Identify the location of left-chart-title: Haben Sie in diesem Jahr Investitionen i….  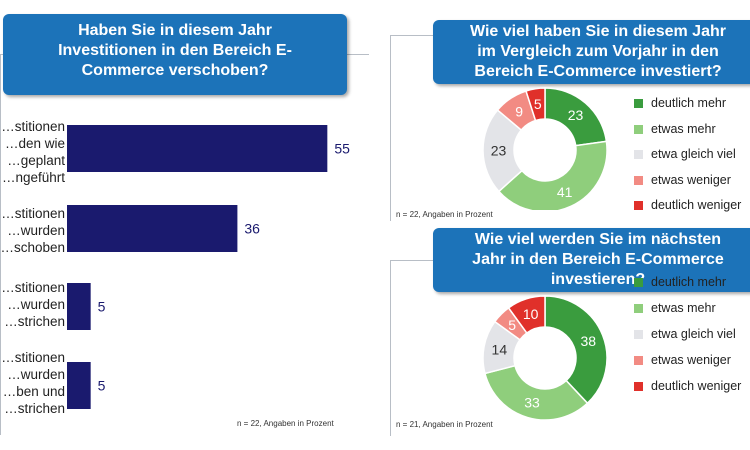
(175, 54).